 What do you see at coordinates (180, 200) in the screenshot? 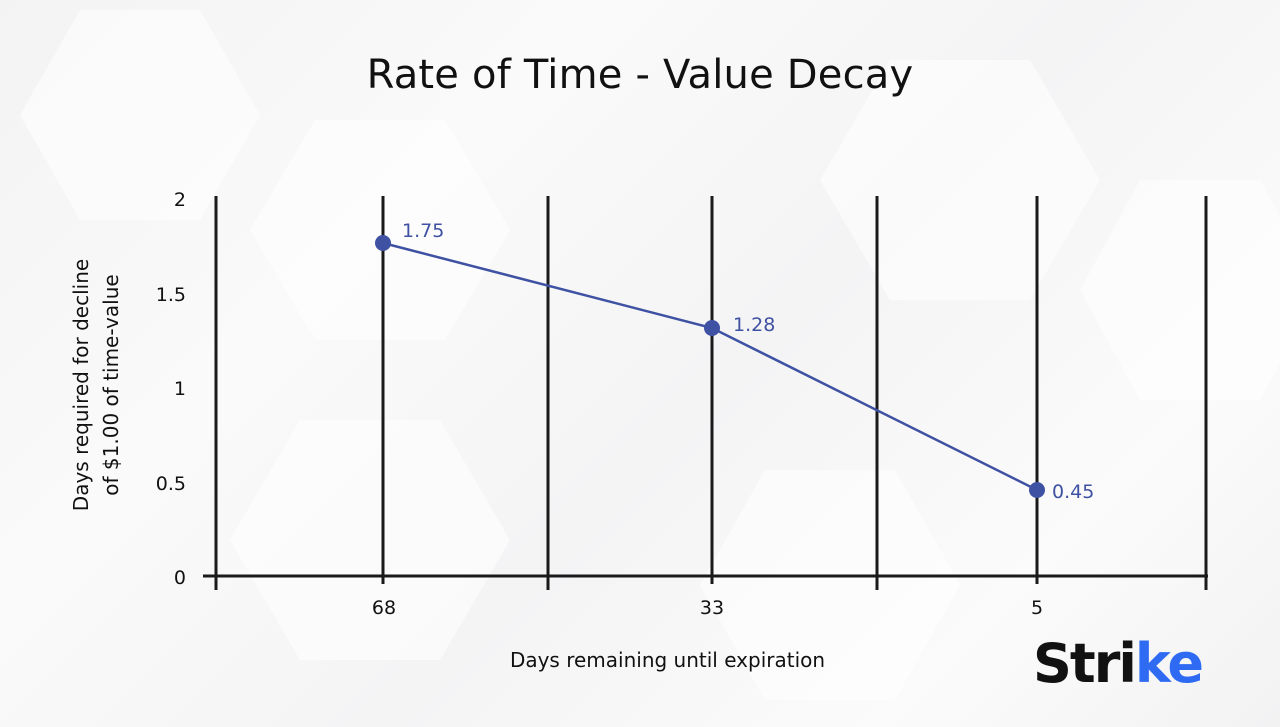
I see `y-tick-label: 2` at bounding box center [180, 200].